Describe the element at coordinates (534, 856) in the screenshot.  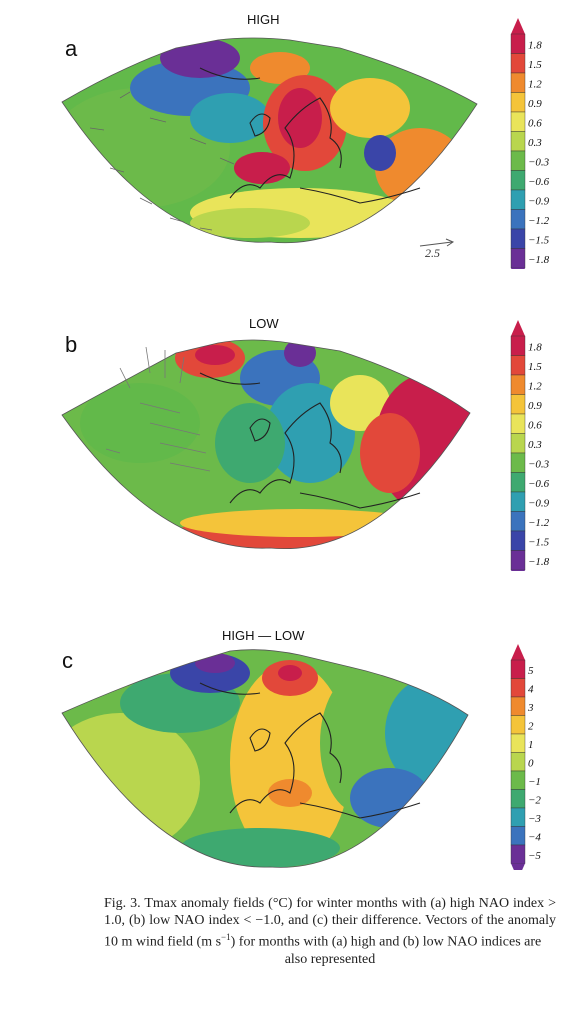
I see `colorbar-tick-label: −5` at that location.